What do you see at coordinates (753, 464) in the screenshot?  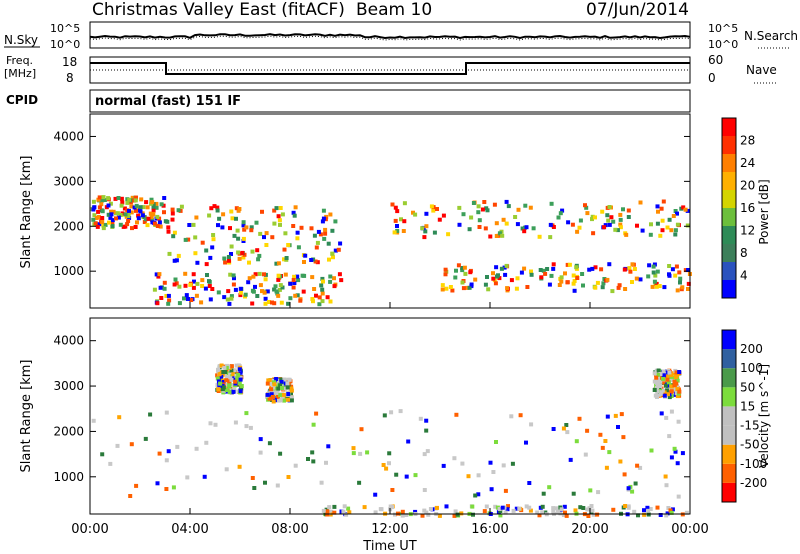 I see `cbar-tick-label: -100` at bounding box center [753, 464].